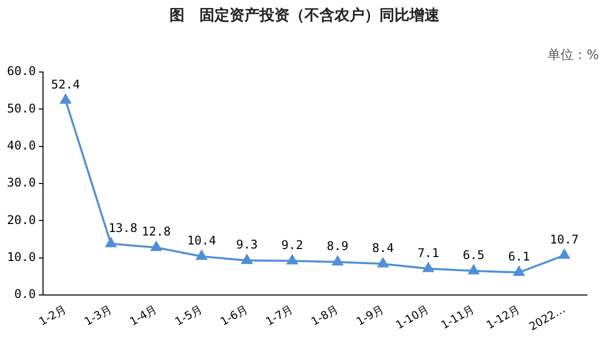 The image size is (609, 339). Describe the element at coordinates (123, 227) in the screenshot. I see `data-label: 13.8` at that location.